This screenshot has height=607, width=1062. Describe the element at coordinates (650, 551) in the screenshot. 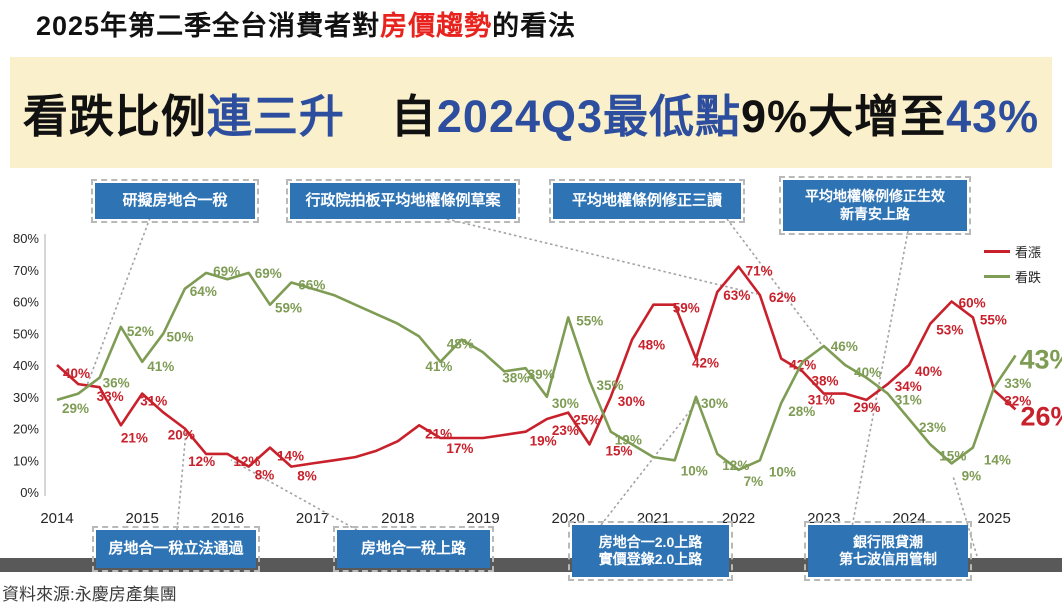

I see `callout-tax-2-0-launch: 房地合一2.0上路 實價登錄2.0上路` at that location.